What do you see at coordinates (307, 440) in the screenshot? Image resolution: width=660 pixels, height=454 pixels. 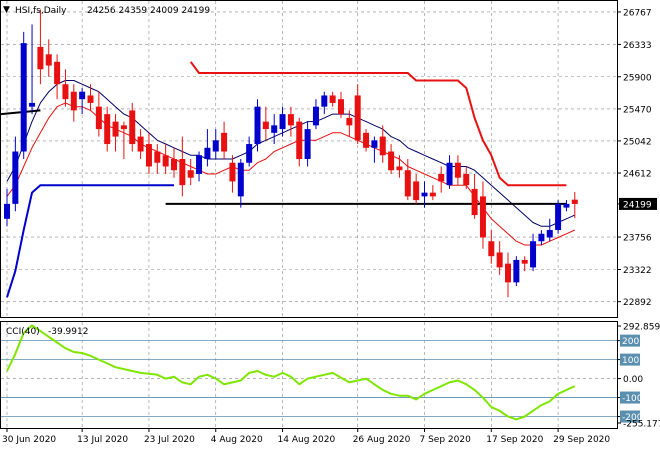 I see `time-tick-label: 14 Aug 2020` at bounding box center [307, 440].